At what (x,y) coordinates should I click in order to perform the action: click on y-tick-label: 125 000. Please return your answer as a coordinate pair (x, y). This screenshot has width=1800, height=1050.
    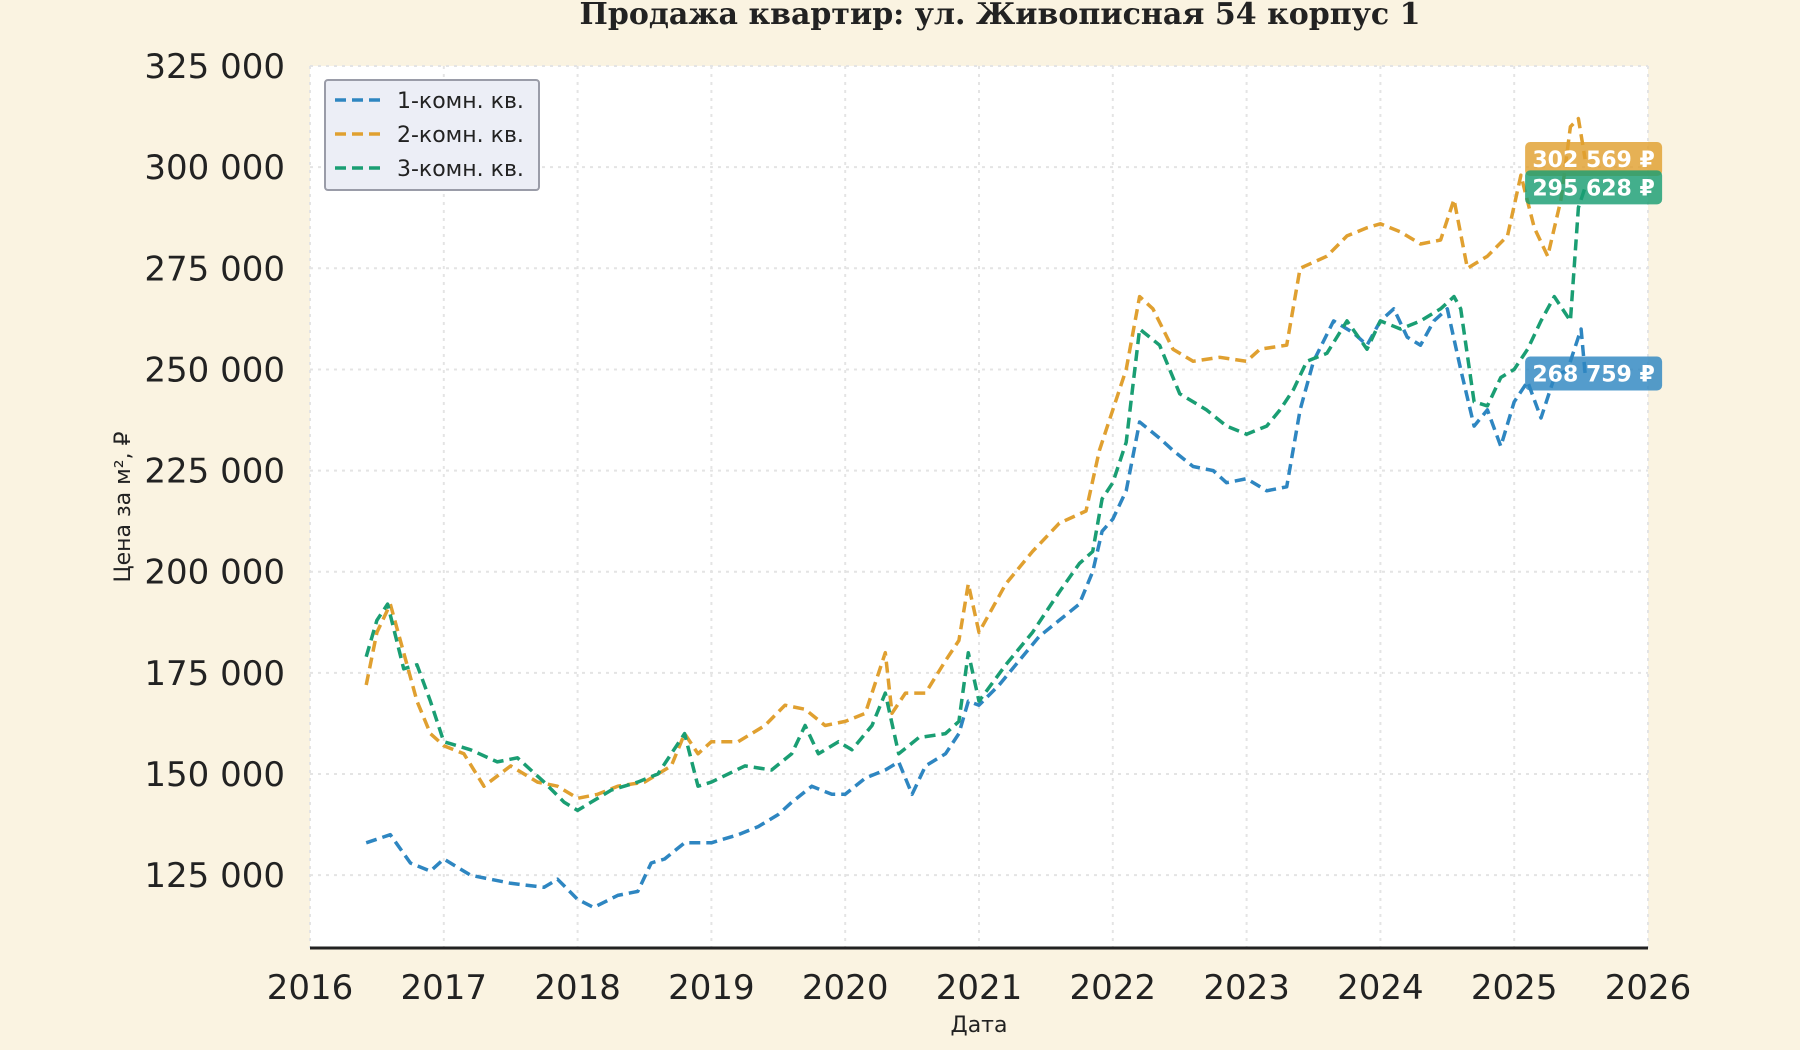
    Looking at the image, I should click on (214, 876).